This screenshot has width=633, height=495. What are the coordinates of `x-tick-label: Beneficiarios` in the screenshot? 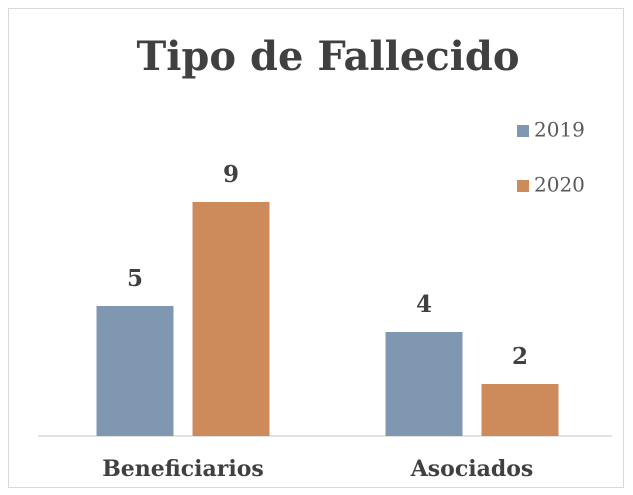 It's located at (183, 469).